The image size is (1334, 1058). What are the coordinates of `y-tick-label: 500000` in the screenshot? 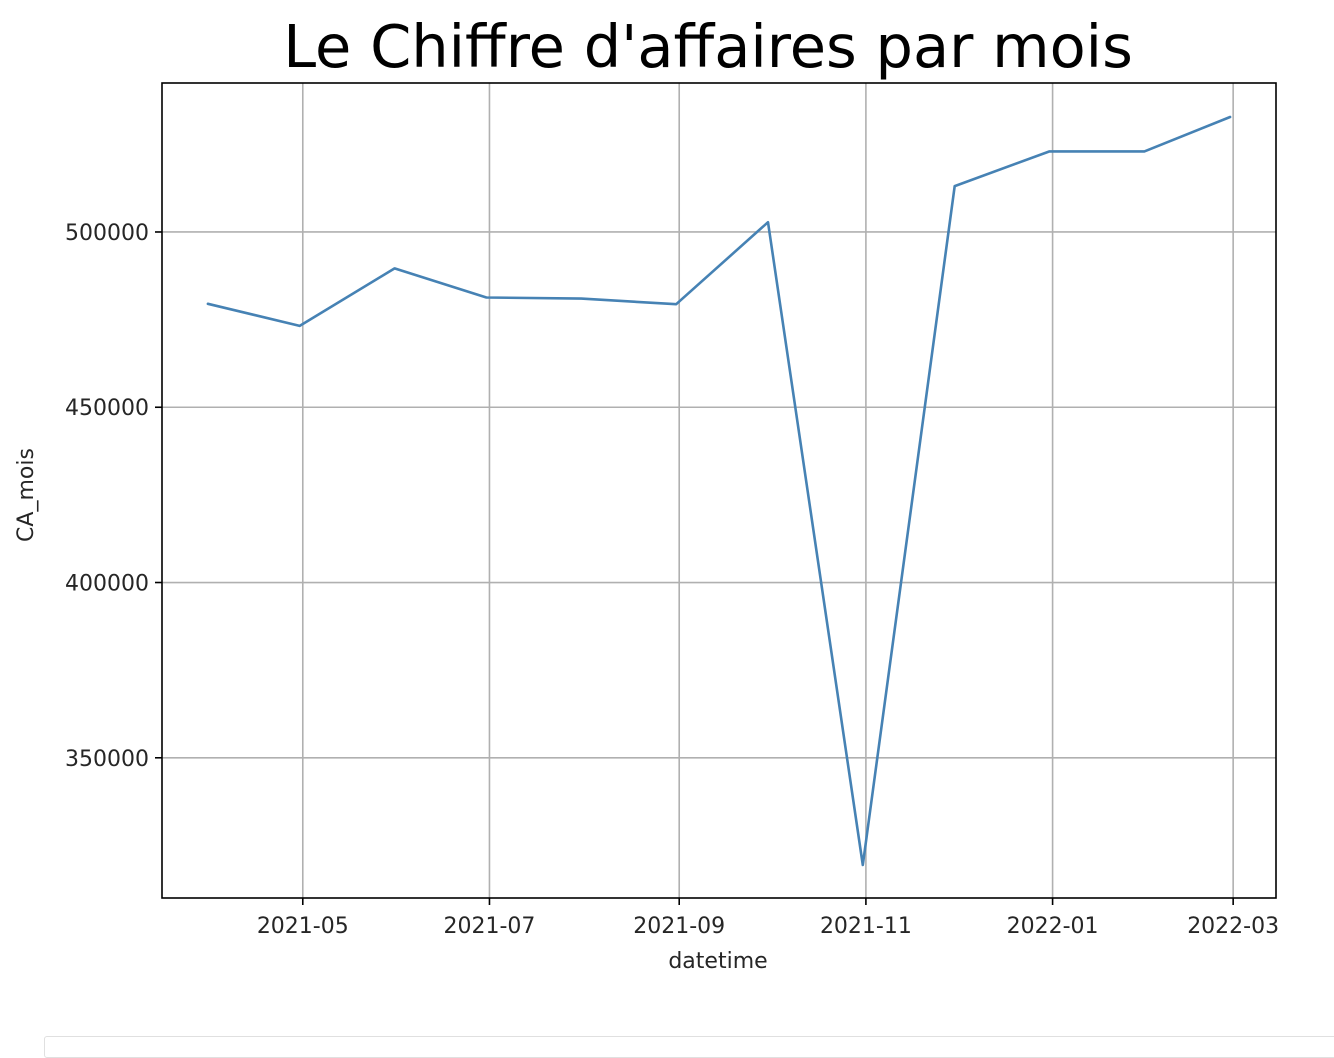 It's located at (107, 233).